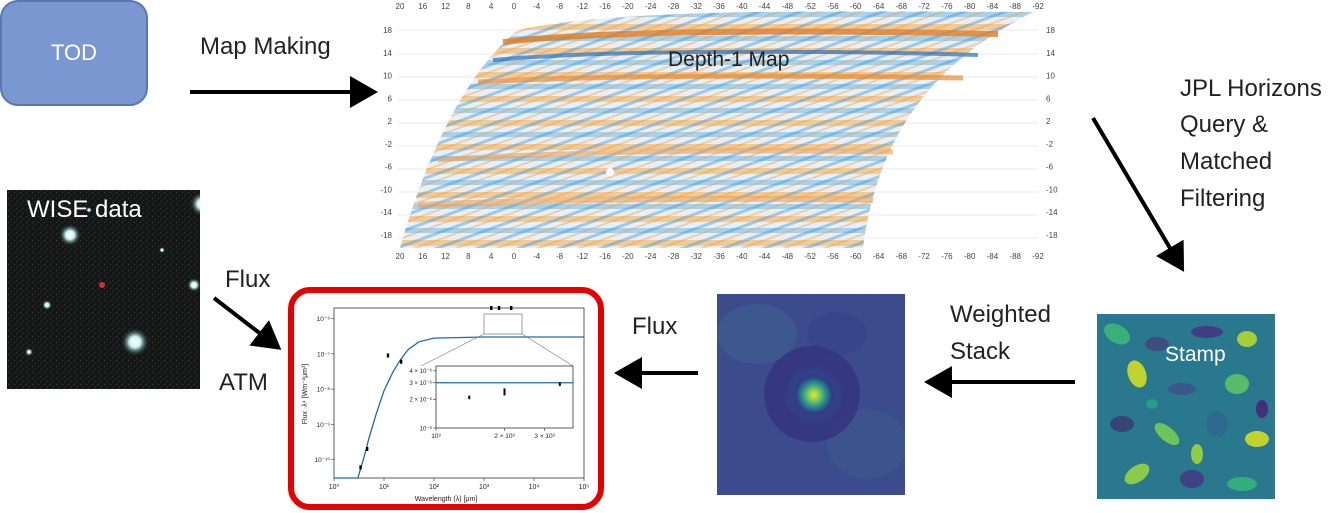  What do you see at coordinates (811, 394) in the screenshot?
I see `weighted-stack-image` at bounding box center [811, 394].